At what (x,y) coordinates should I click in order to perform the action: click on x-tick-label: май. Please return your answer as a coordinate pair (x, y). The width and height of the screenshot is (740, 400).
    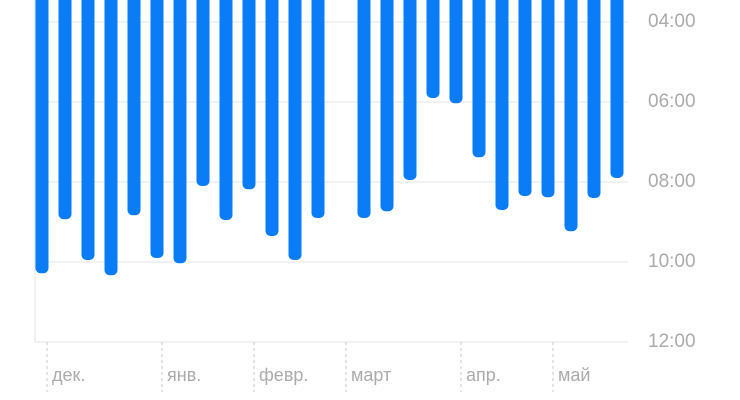
    Looking at the image, I should click on (574, 375).